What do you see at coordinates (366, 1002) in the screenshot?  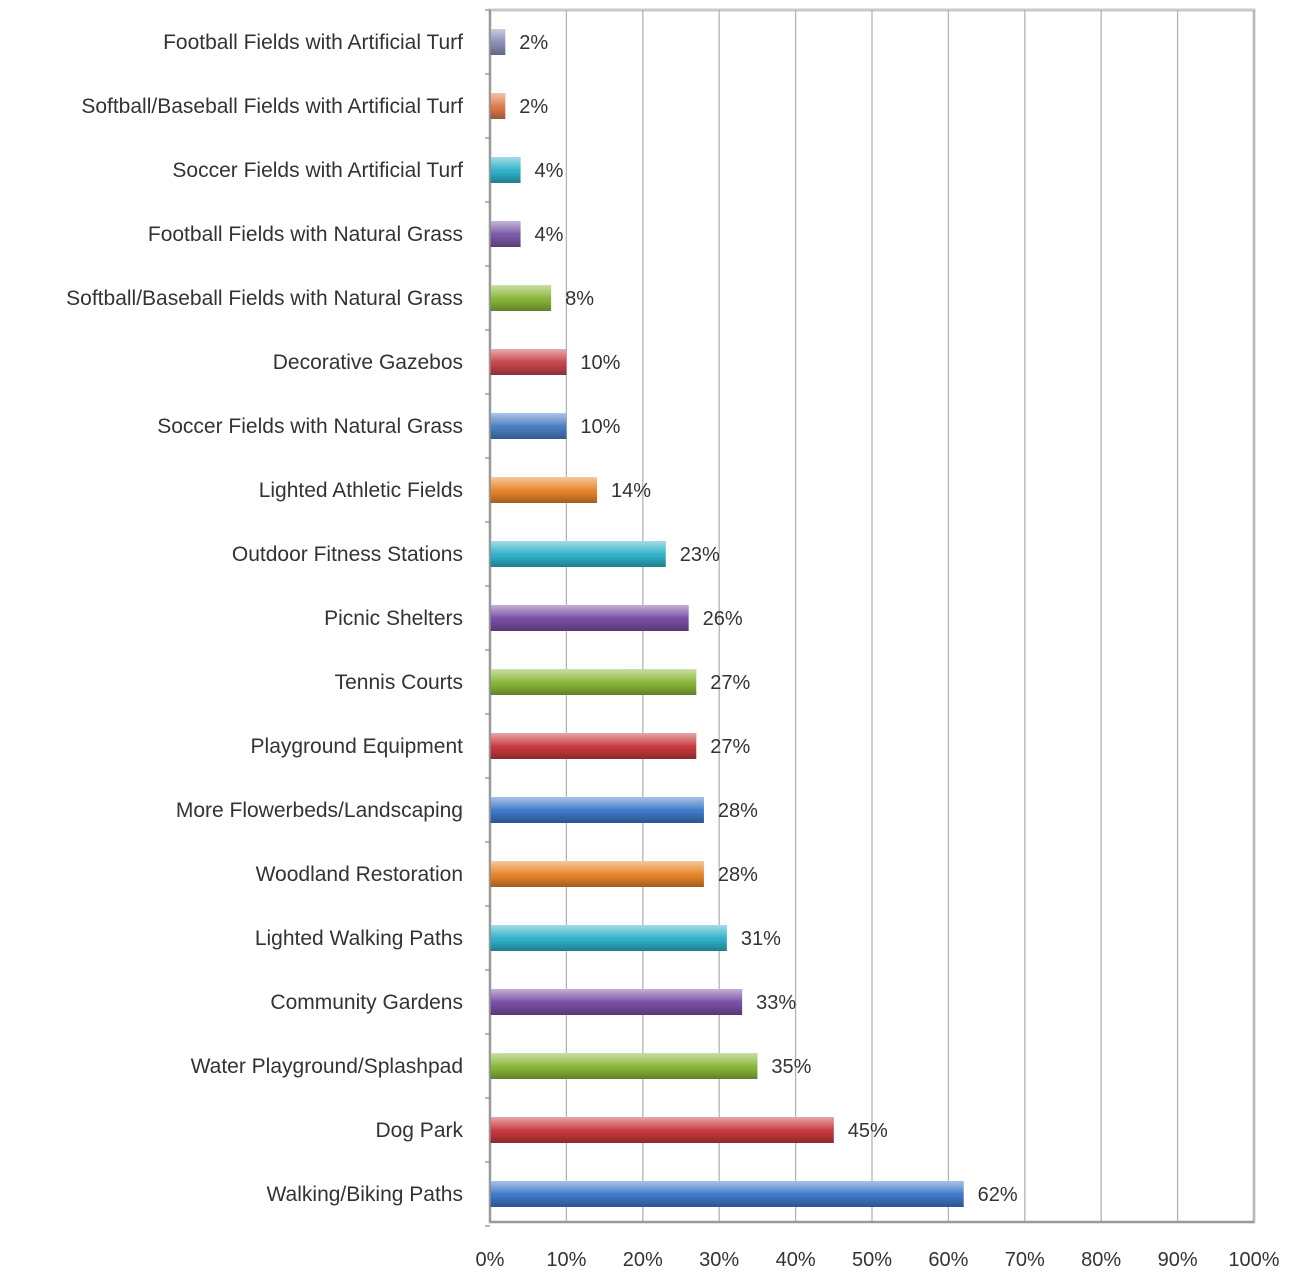 I see `category-label: Community Gardens` at bounding box center [366, 1002].